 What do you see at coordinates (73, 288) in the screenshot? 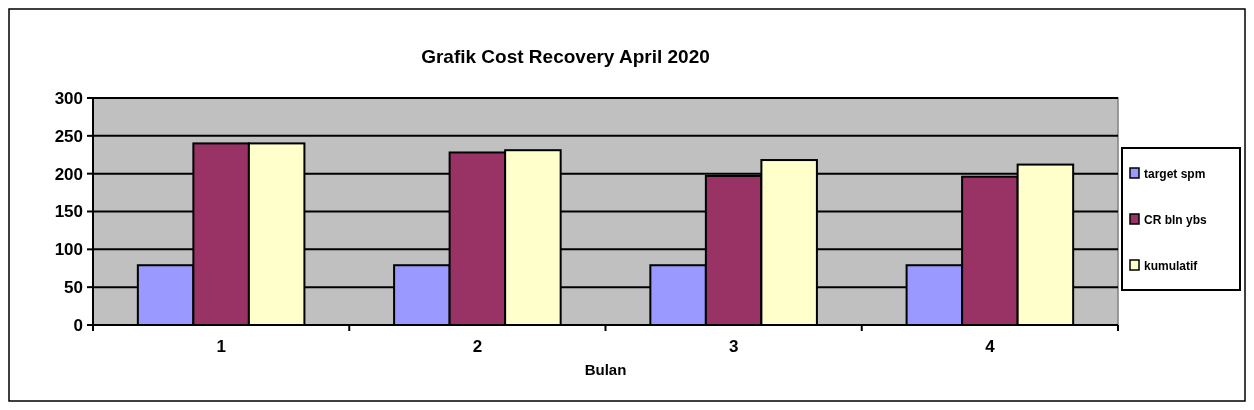
I see `y-tick-label: 50` at bounding box center [73, 288].